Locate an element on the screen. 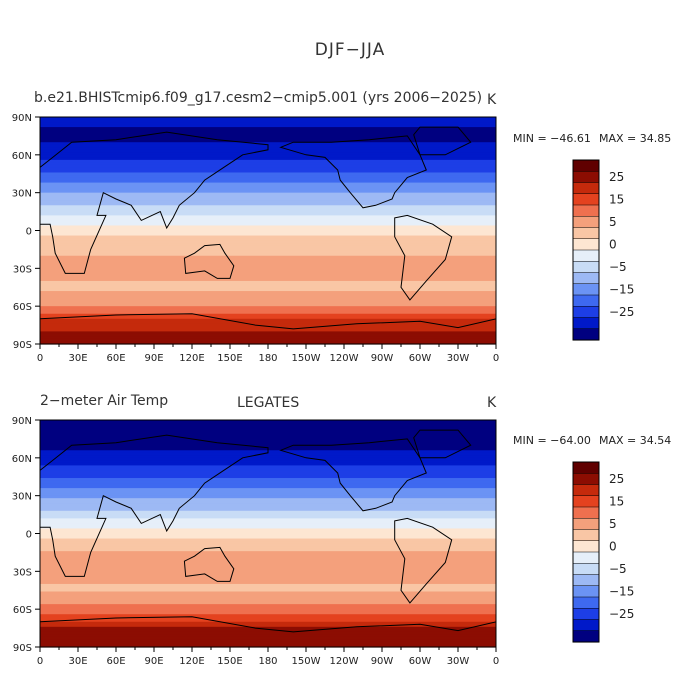  y-tick-label: 60N is located at coordinates (22, 459).